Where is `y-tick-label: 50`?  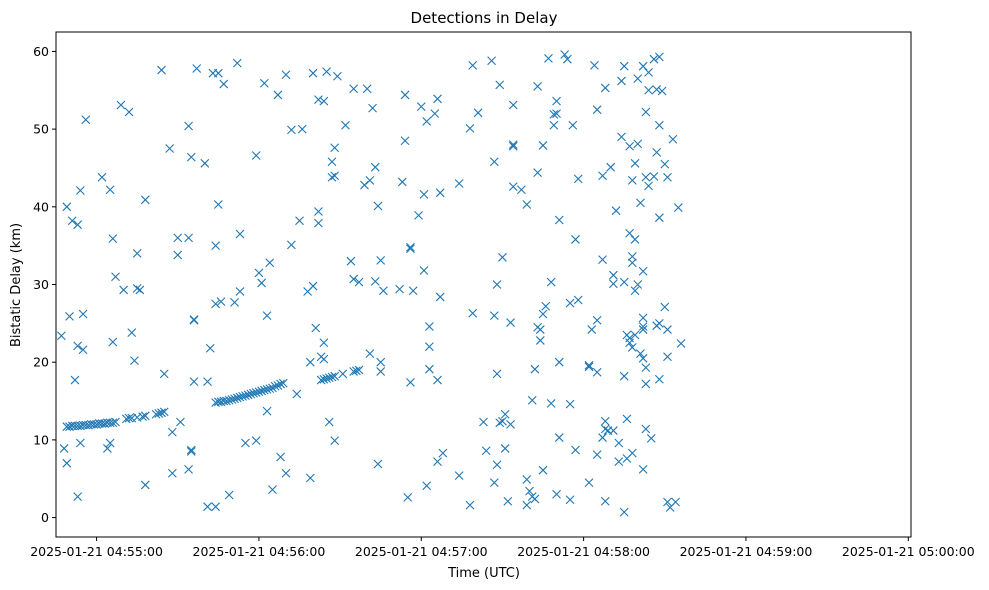 y-tick-label: 50 is located at coordinates (41, 129).